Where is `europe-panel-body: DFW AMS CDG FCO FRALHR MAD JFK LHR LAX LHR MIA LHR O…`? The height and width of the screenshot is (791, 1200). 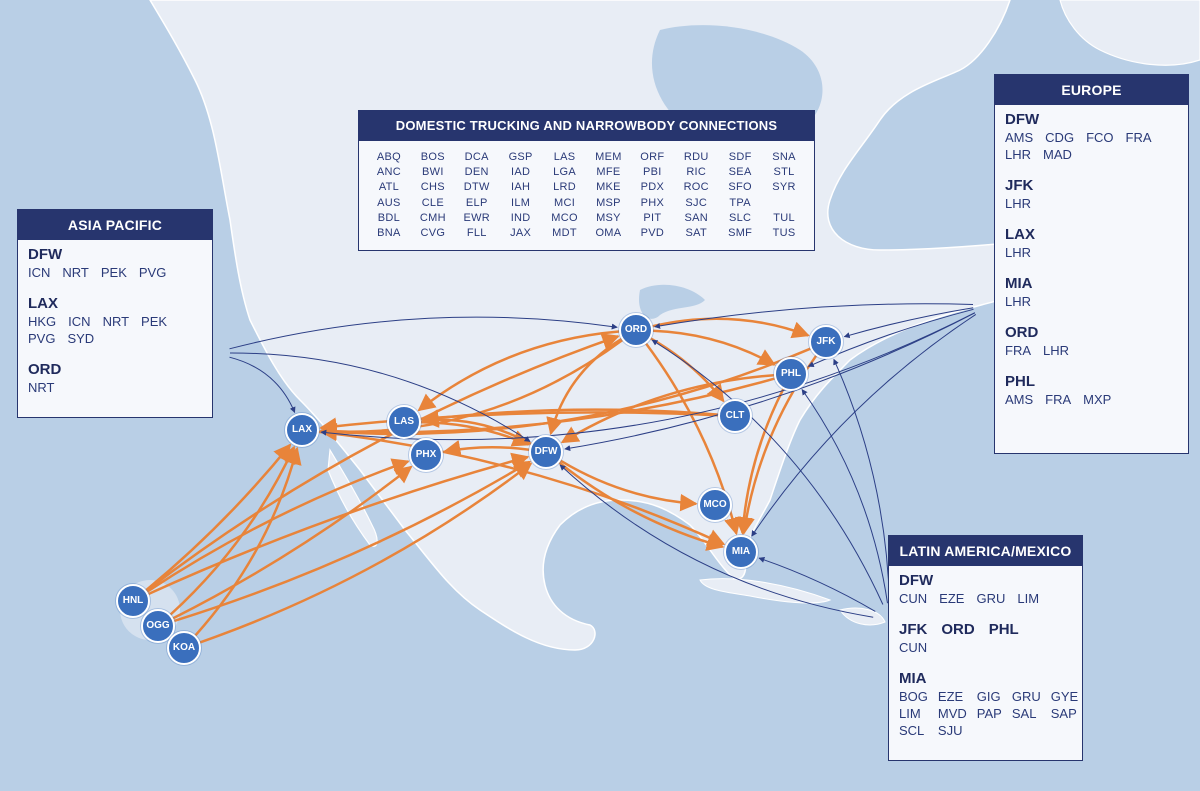 europe-panel-body: DFW AMS CDG FCO FRALHR MAD JFK LHR LAX LHR MIA LHR O… is located at coordinates (1091, 261).